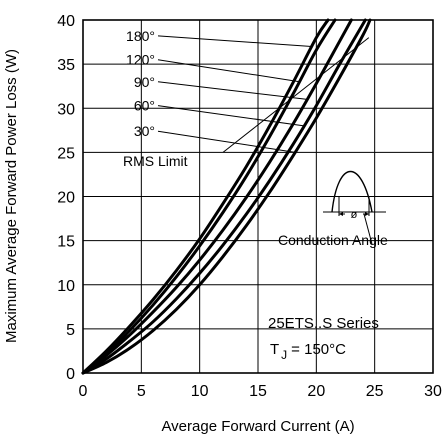  Describe the element at coordinates (257, 426) in the screenshot. I see `x-axis-title: Average Forward Current (A)` at that location.